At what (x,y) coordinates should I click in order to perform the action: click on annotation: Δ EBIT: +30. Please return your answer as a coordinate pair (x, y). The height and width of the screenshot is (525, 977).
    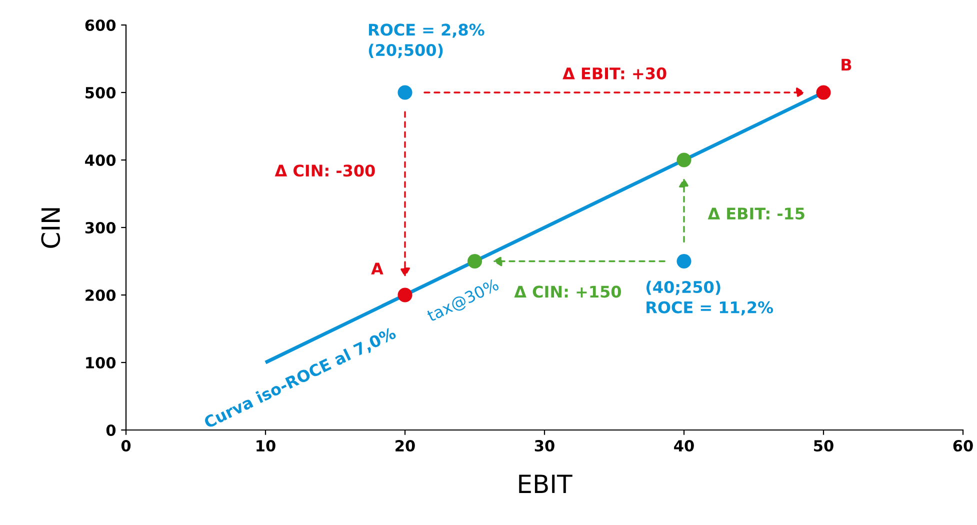
    Looking at the image, I should click on (614, 73).